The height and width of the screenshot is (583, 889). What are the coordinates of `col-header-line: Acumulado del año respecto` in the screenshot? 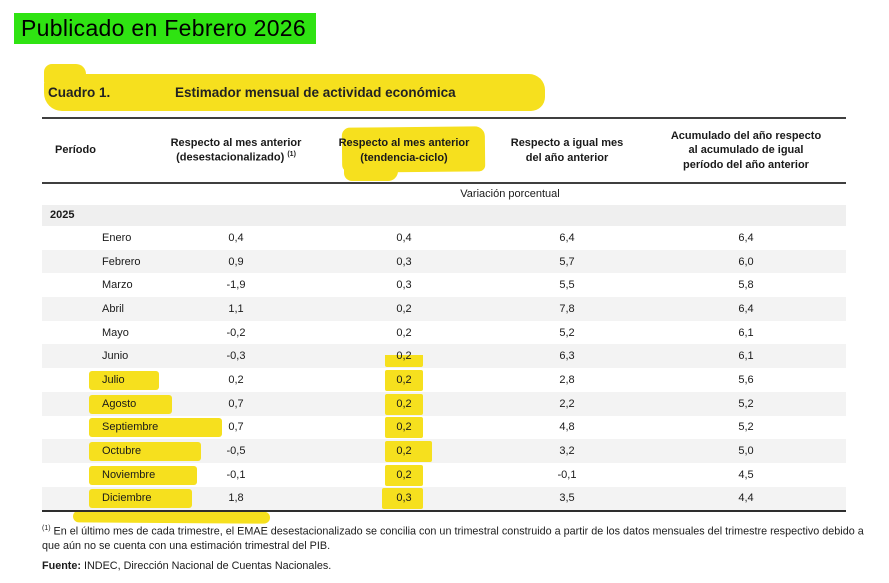 It's located at (746, 136).